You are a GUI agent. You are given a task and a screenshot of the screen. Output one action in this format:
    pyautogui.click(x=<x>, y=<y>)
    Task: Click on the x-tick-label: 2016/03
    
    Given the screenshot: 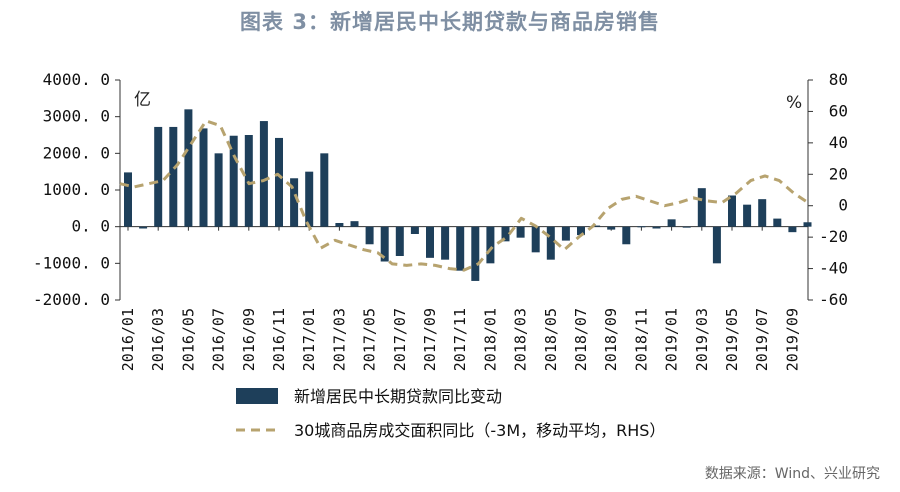 What is the action you would take?
    pyautogui.click(x=158, y=339)
    